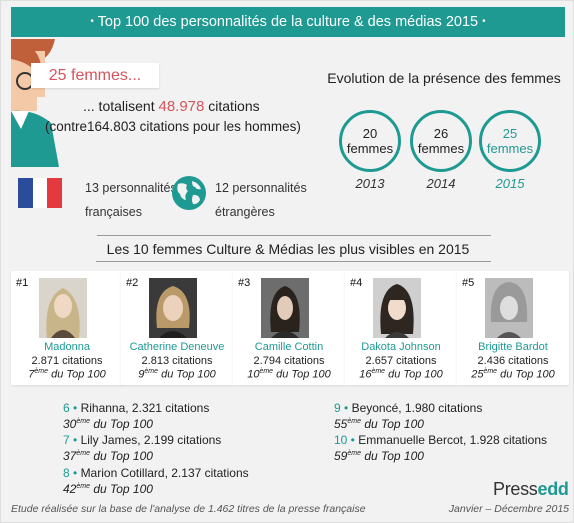  I want to click on card-rank: #4, so click(356, 283).